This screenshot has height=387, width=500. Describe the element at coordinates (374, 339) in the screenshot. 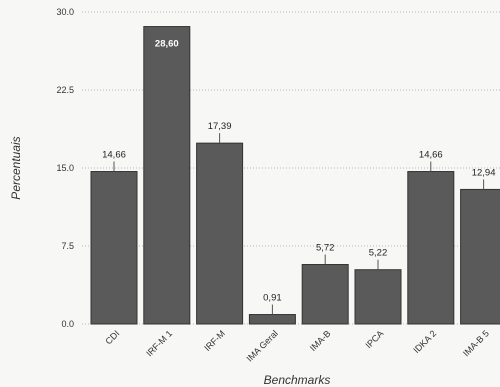

I see `x-tick-label: IPCA` at that location.